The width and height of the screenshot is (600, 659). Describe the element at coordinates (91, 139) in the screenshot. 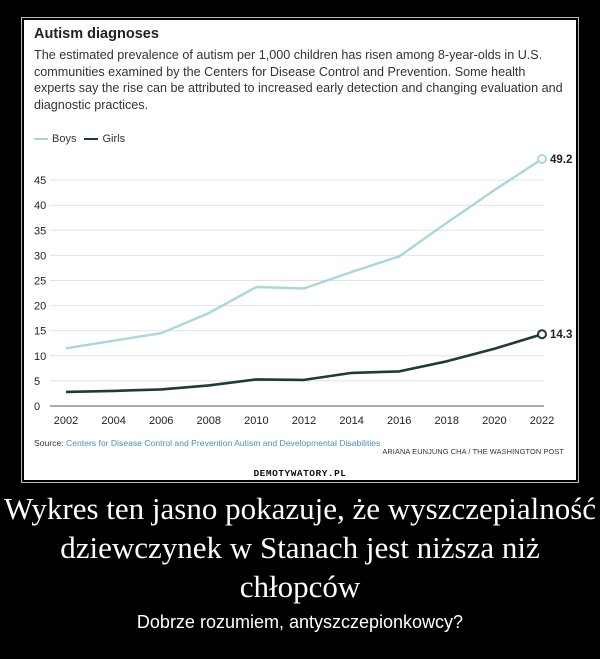

I see `legend-swatch-girls` at that location.